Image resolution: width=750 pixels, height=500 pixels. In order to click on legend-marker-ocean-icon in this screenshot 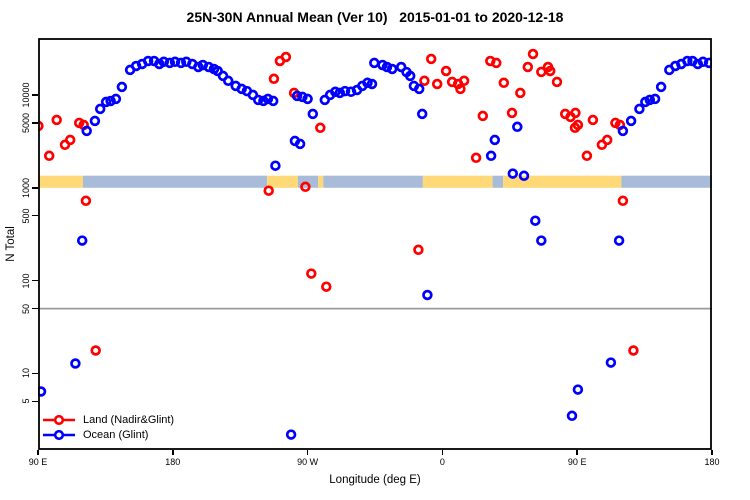, I will do `click(59, 434)`.